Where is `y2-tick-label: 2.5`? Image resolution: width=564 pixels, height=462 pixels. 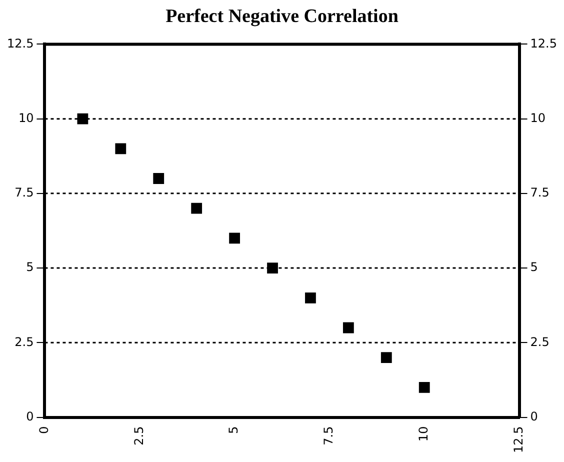 y2-tick-label: 2.5 is located at coordinates (540, 341).